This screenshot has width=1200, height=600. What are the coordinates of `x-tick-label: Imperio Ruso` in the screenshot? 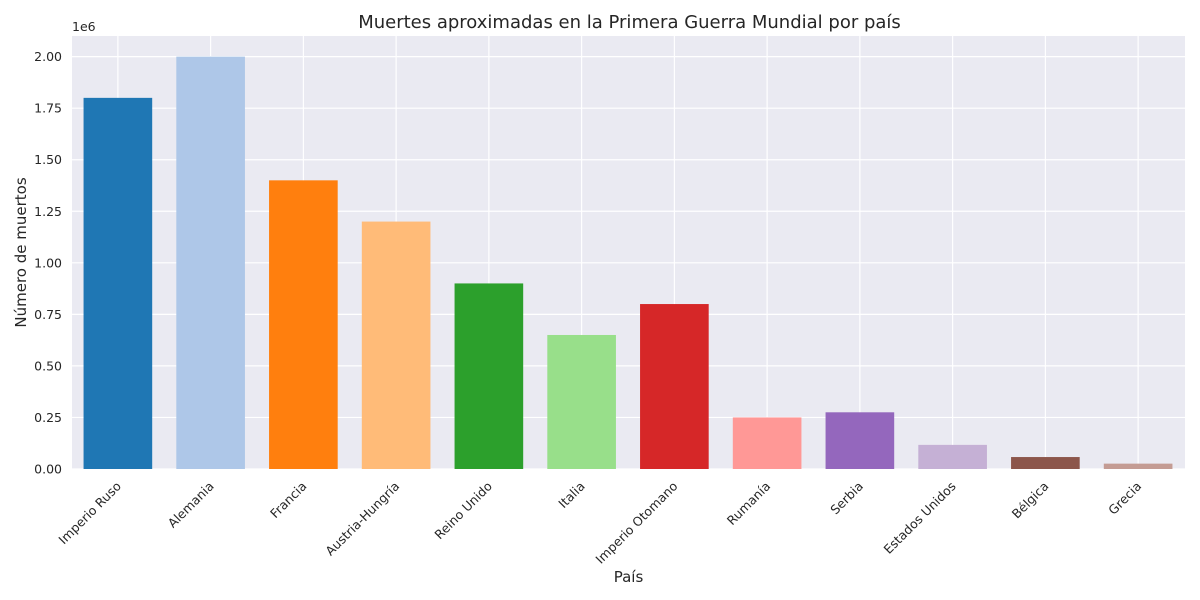 It's located at (89, 513).